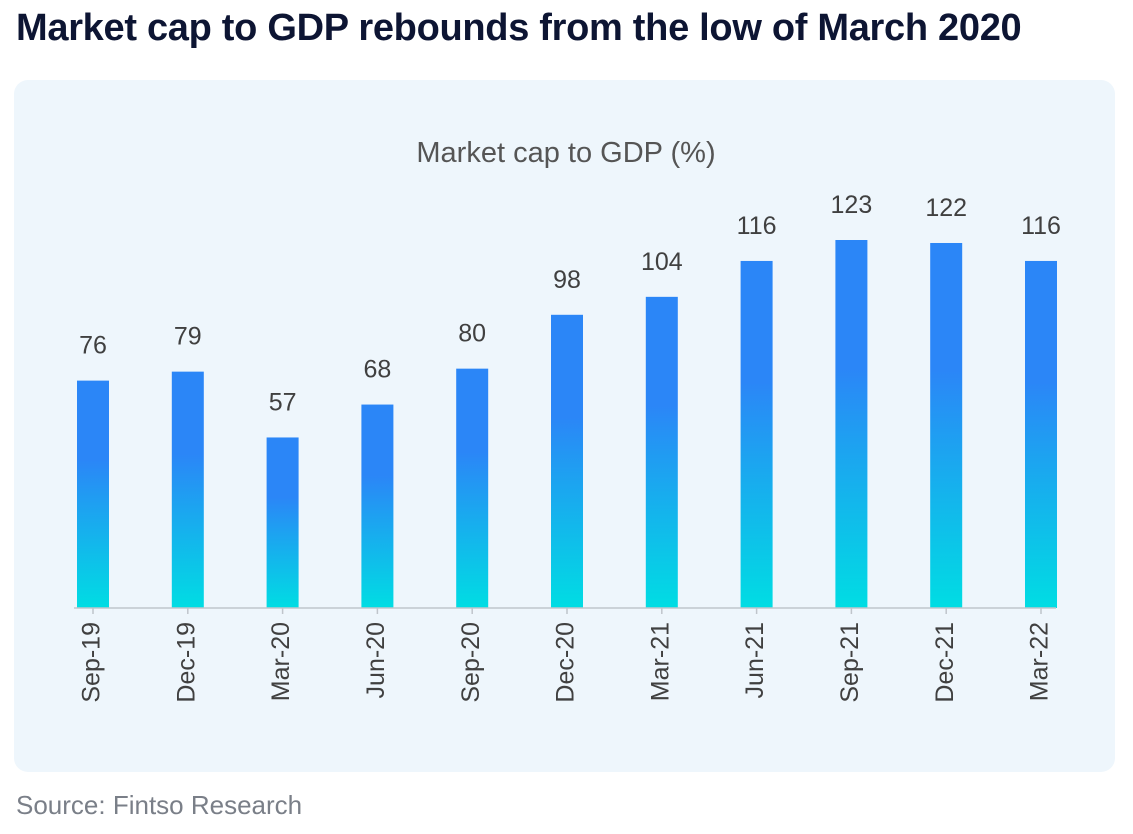 The width and height of the screenshot is (1133, 834). I want to click on x-tick-label-mar-22: Mar-22, so click(1040, 661).